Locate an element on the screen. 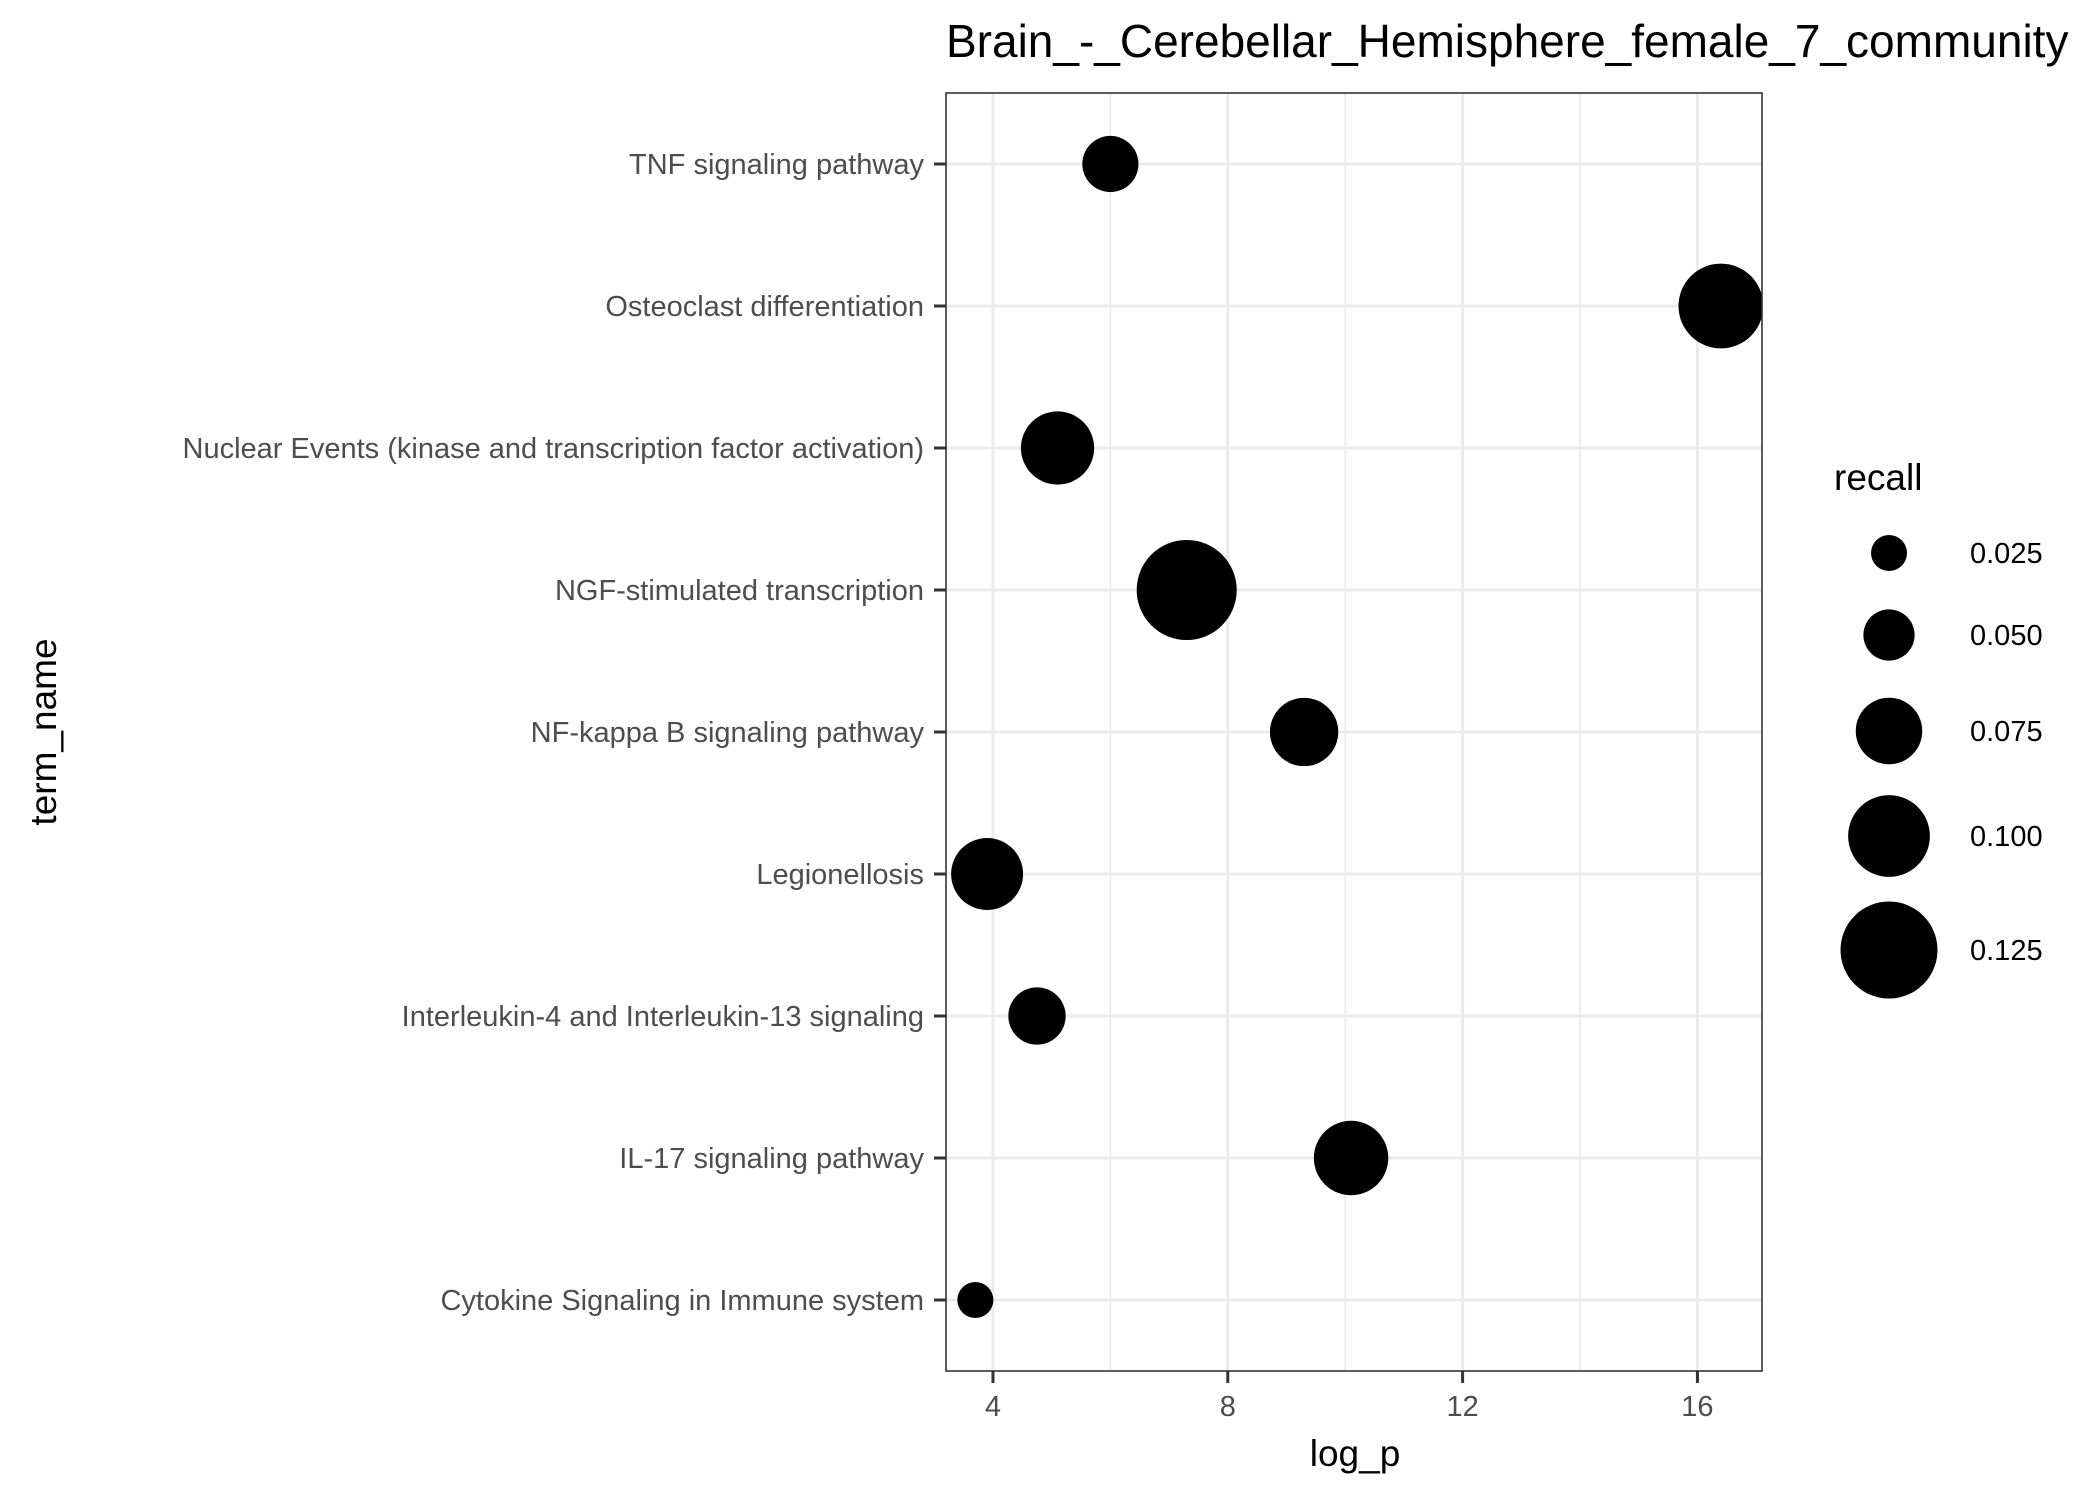  x-tick-label: 8 is located at coordinates (1228, 1407).